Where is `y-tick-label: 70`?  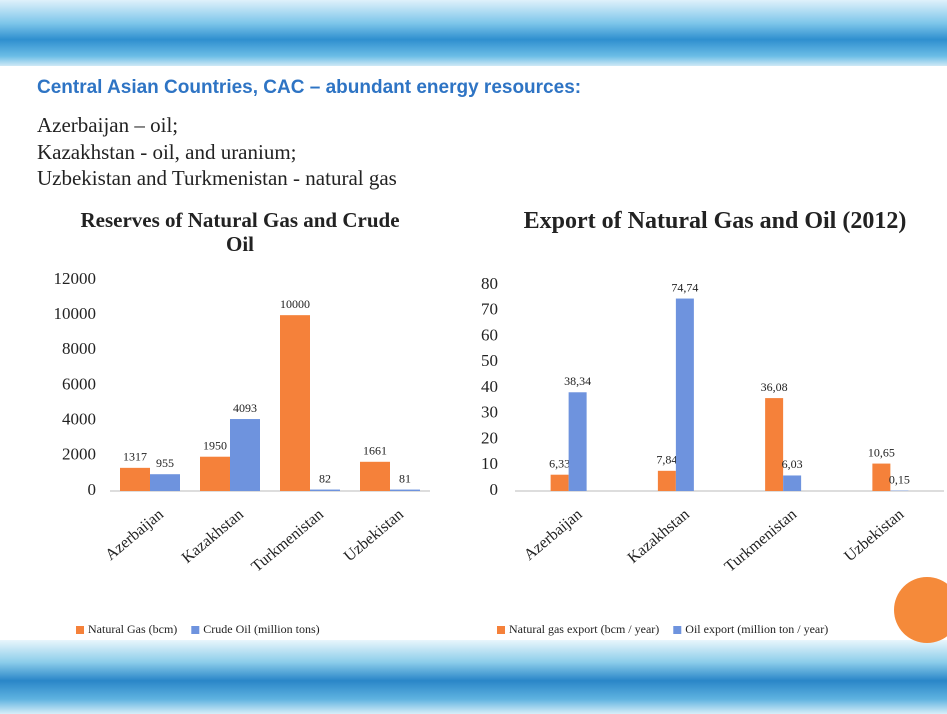 y-tick-label: 70 is located at coordinates (489, 309).